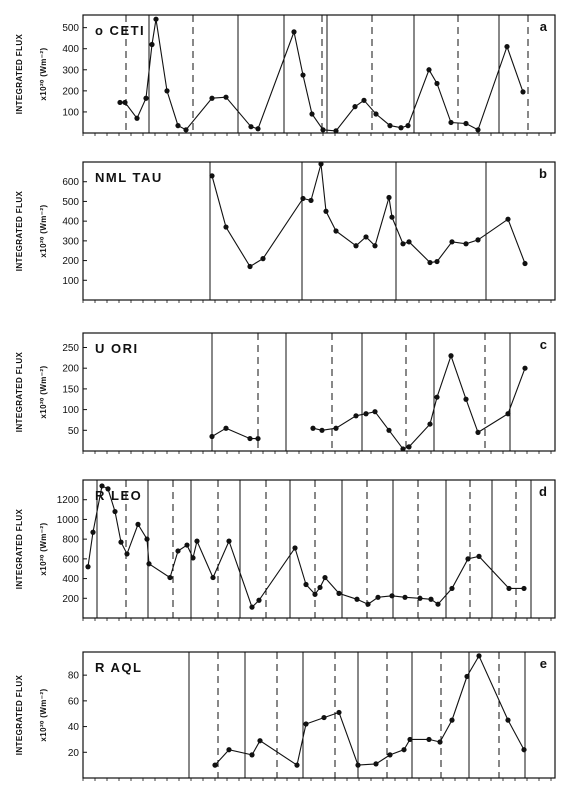 The height and width of the screenshot is (791, 570). Describe the element at coordinates (117, 348) in the screenshot. I see `star-name-label: U ORI` at that location.